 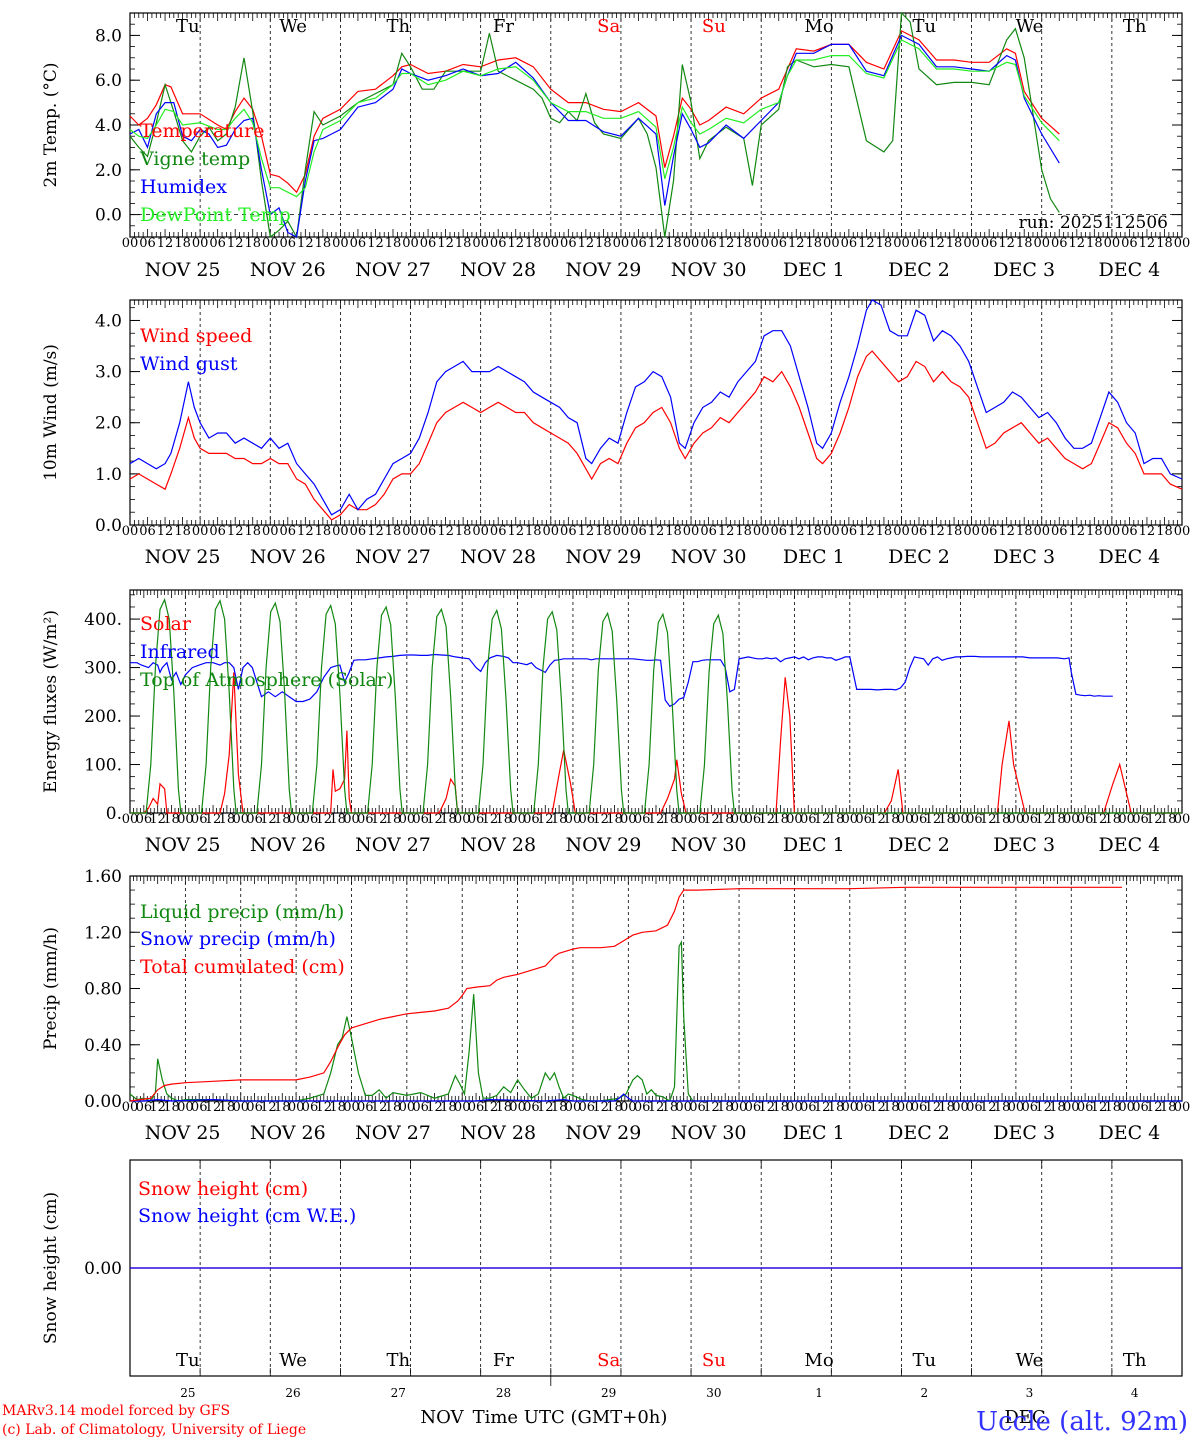 I want to click on y-tick-label: 200., so click(x=103, y=717).